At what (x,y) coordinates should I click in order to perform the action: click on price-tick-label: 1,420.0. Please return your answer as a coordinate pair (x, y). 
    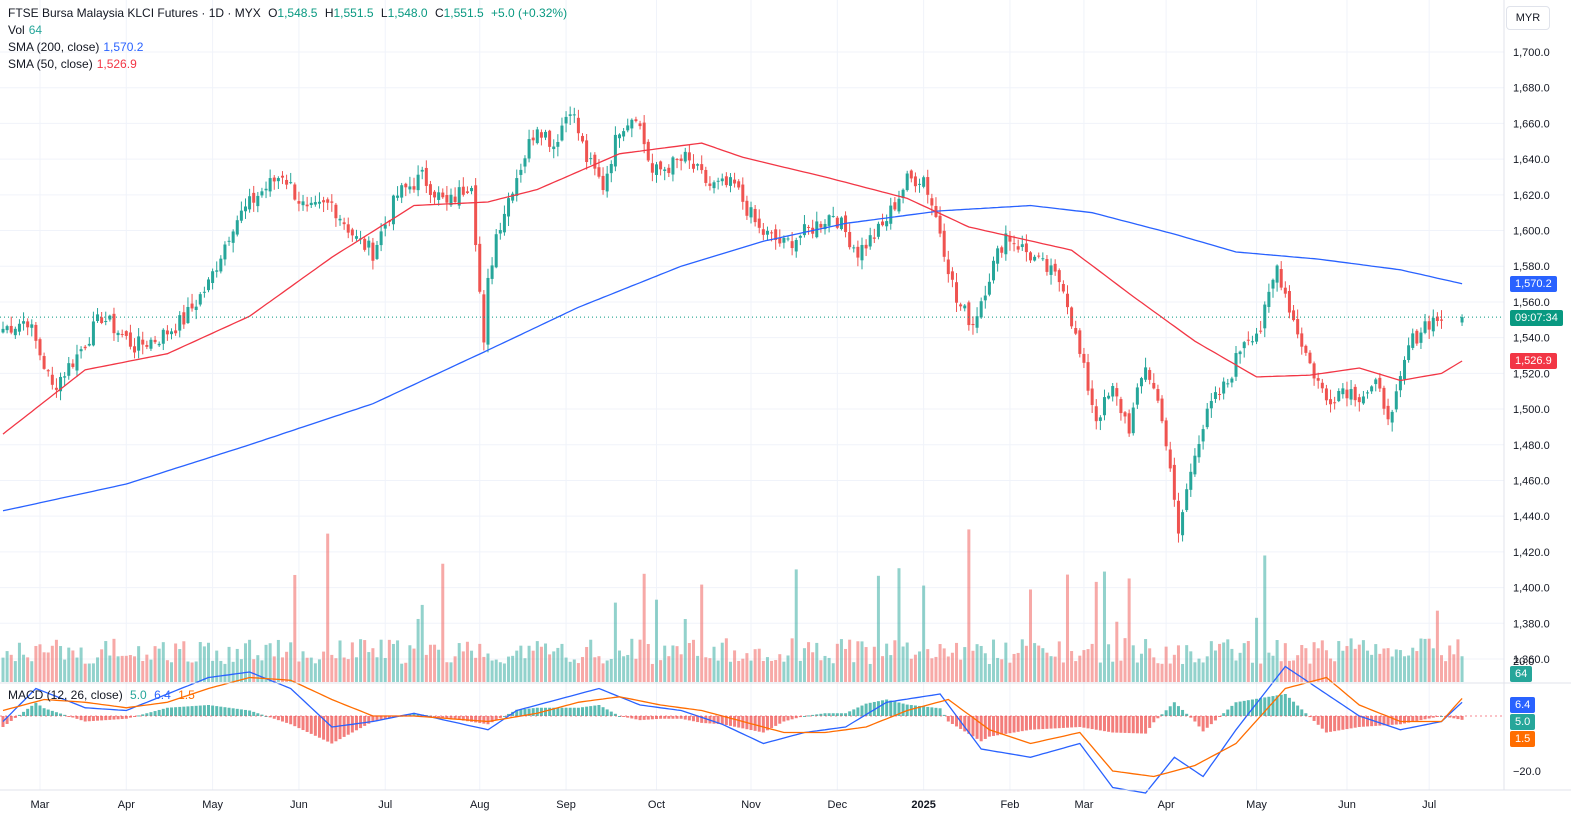
    Looking at the image, I should click on (1531, 553).